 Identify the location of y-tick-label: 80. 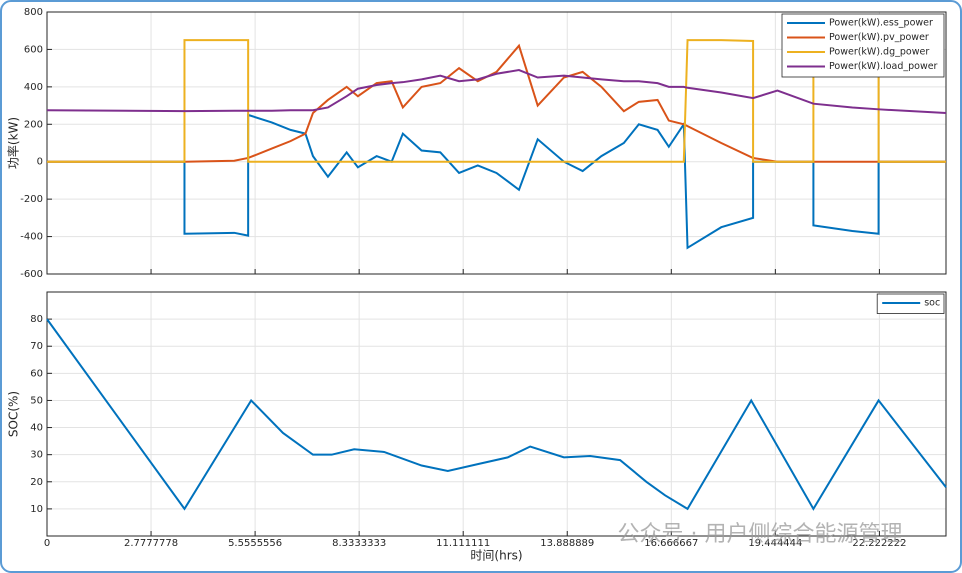
(36, 319).